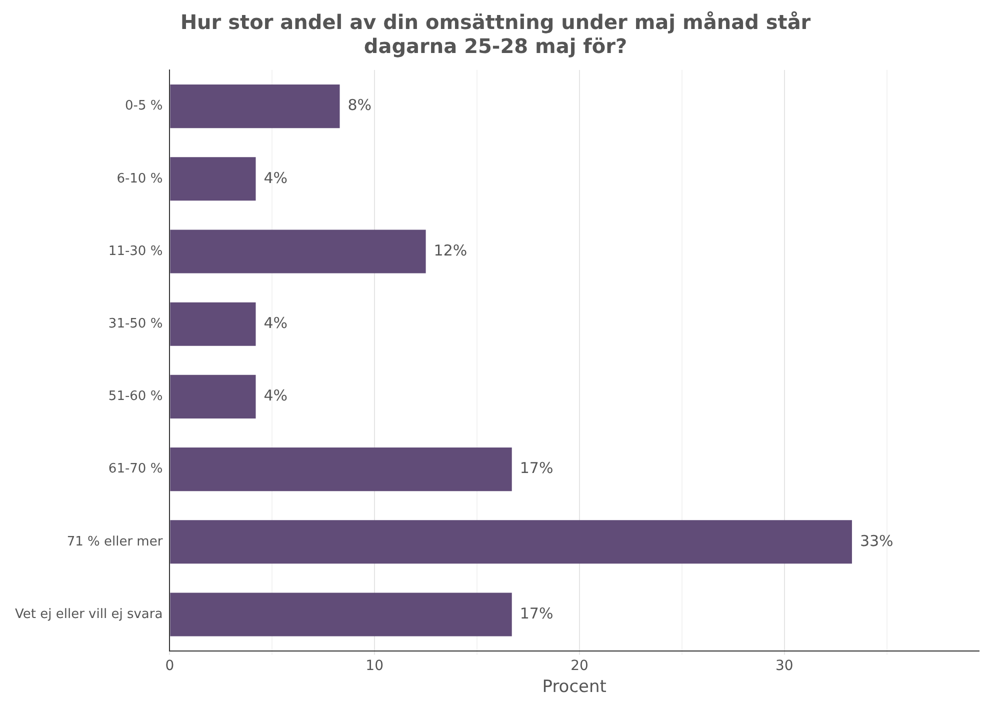 The image size is (989, 706). Describe the element at coordinates (135, 396) in the screenshot. I see `y-tick-label: 51-60 %` at that location.